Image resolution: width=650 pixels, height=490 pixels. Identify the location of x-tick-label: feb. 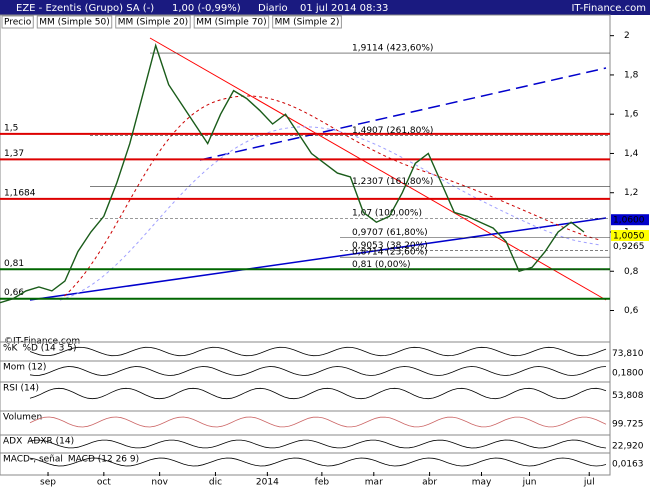
(322, 483).